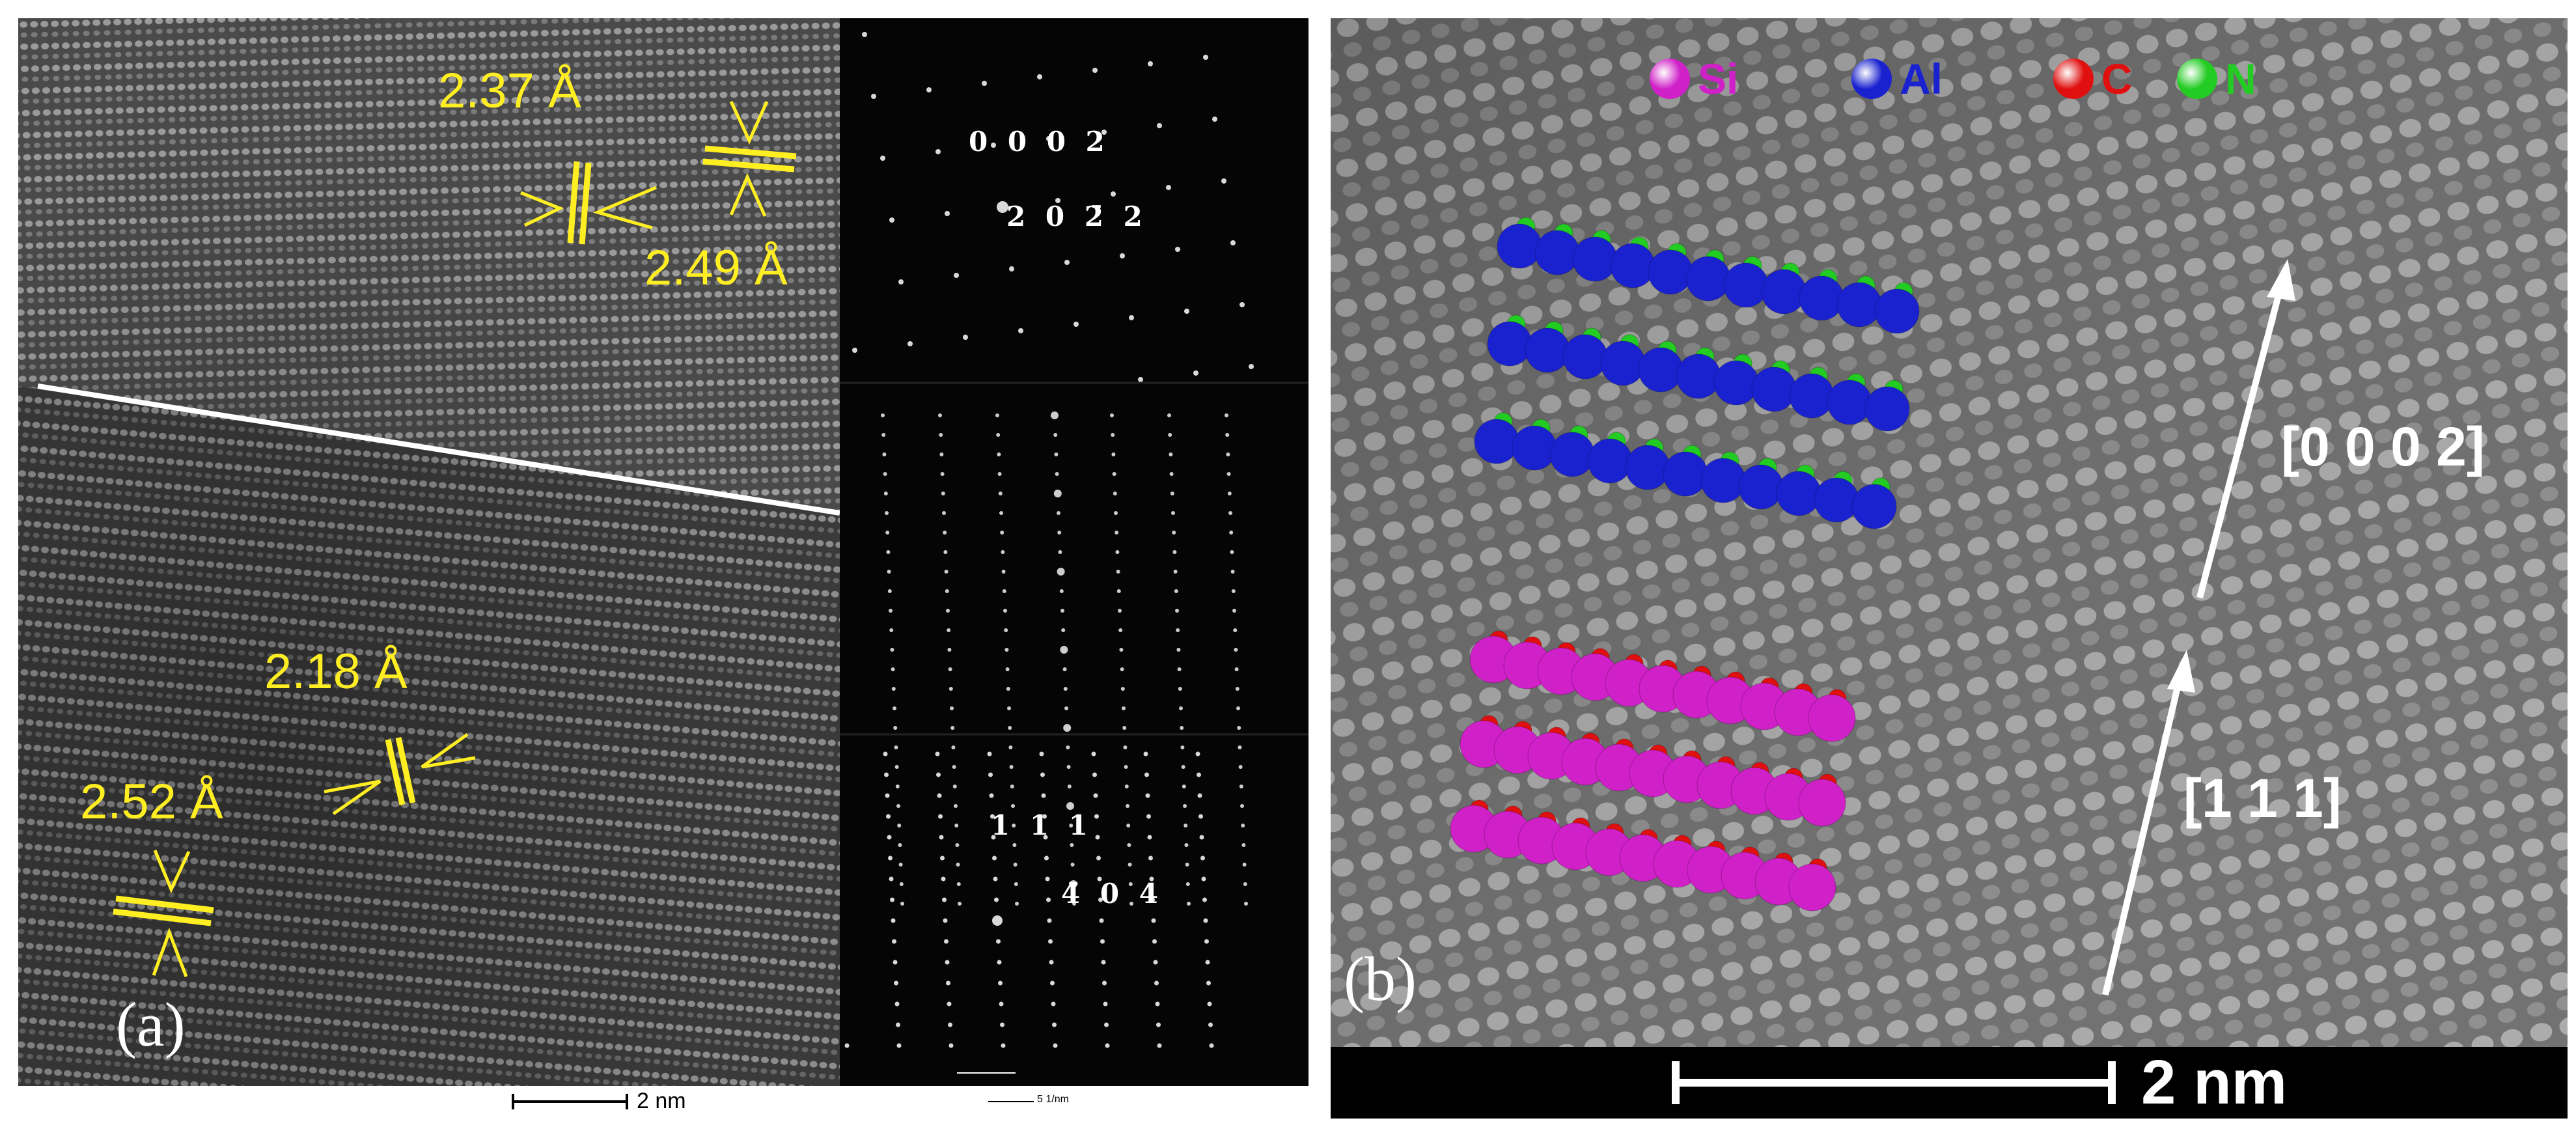  What do you see at coordinates (2214, 1082) in the screenshot?
I see `scale-bar-label-b: 2 nm` at bounding box center [2214, 1082].